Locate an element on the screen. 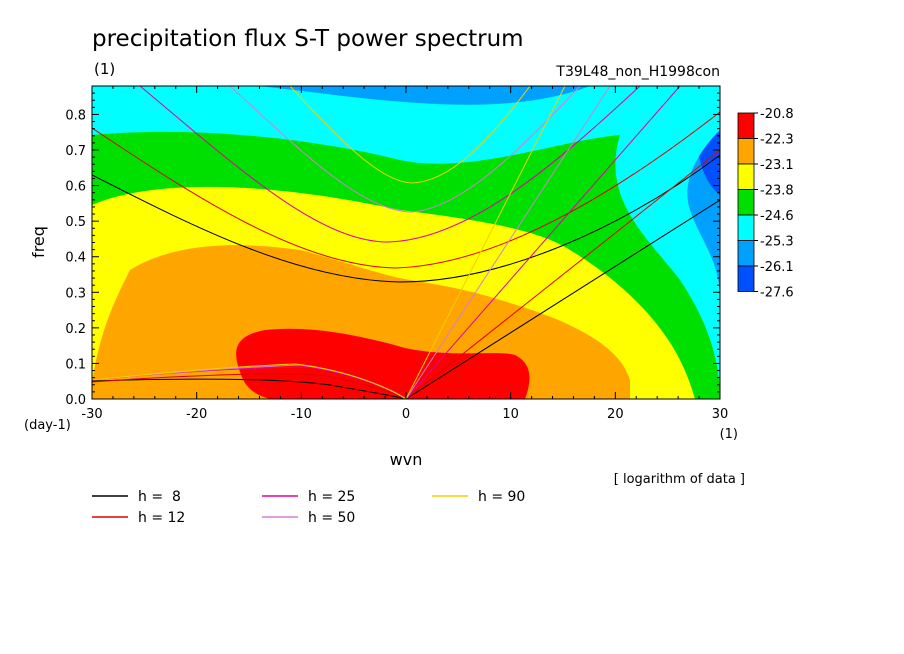 The width and height of the screenshot is (904, 654). x-tick-label: 20 is located at coordinates (615, 414).